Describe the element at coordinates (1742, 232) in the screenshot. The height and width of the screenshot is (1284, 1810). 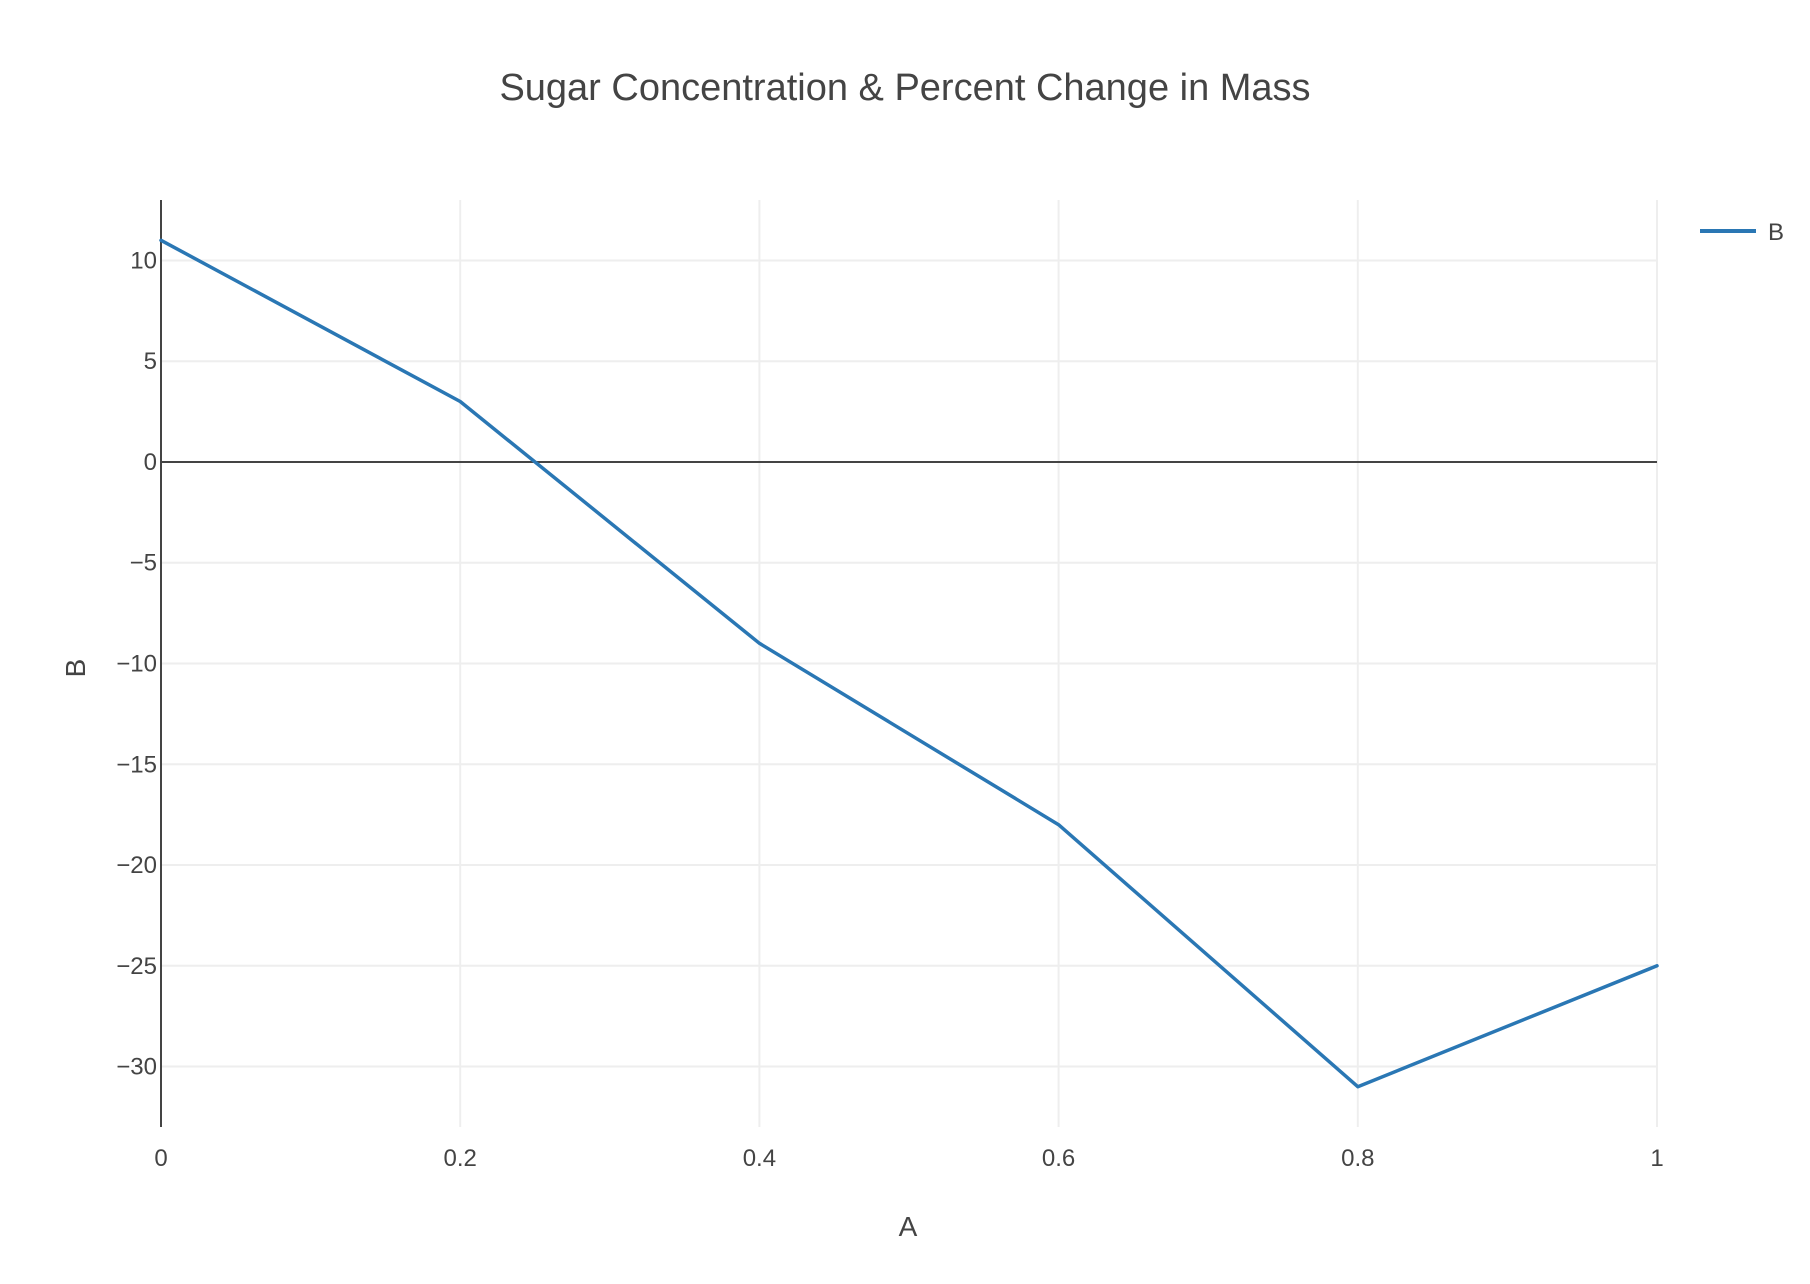
I see `legend: B` at that location.